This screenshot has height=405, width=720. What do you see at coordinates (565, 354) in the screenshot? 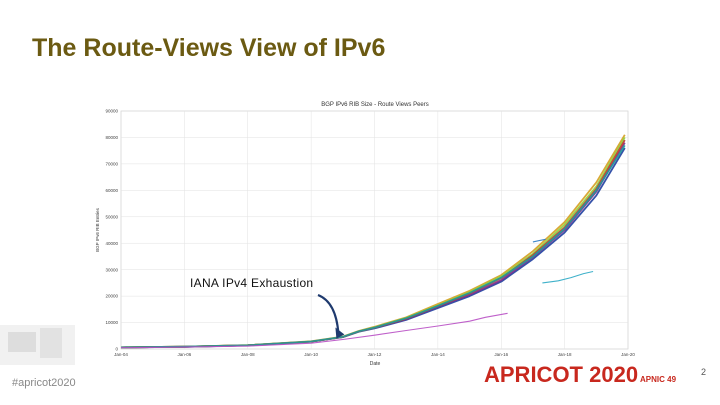
I see `x-tick-label: Jan-18` at bounding box center [565, 354].